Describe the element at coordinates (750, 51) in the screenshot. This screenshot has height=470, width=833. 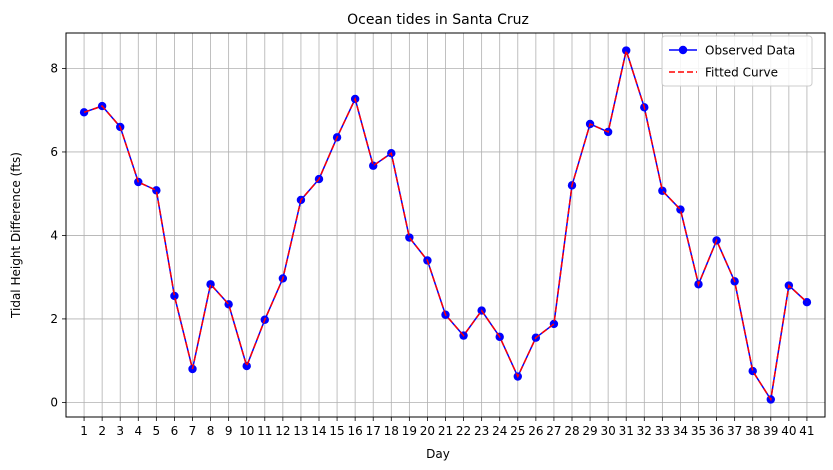
I see `legend-observed-label: Observed Data` at that location.